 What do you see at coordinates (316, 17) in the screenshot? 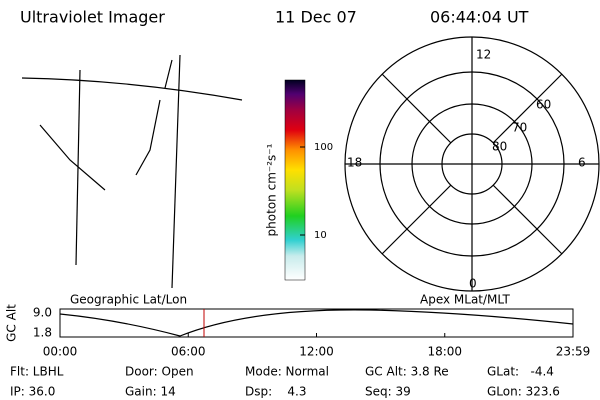
I see `date: 11 Dec 07` at bounding box center [316, 17].